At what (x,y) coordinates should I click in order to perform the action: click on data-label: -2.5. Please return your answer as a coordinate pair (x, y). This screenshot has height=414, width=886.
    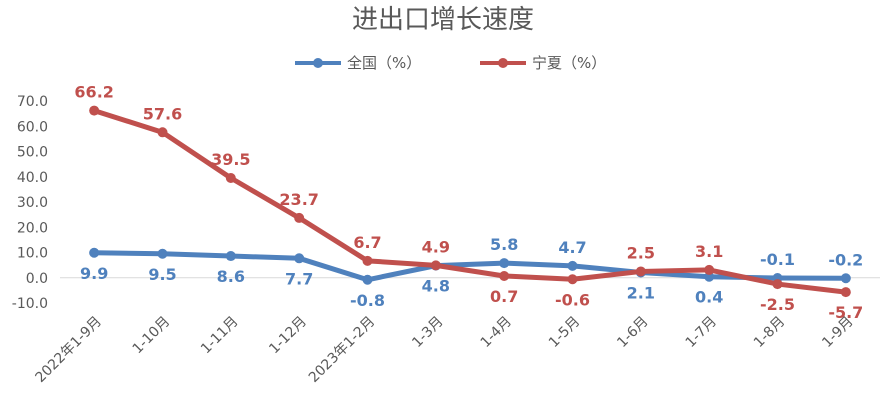
    Looking at the image, I should click on (777, 304).